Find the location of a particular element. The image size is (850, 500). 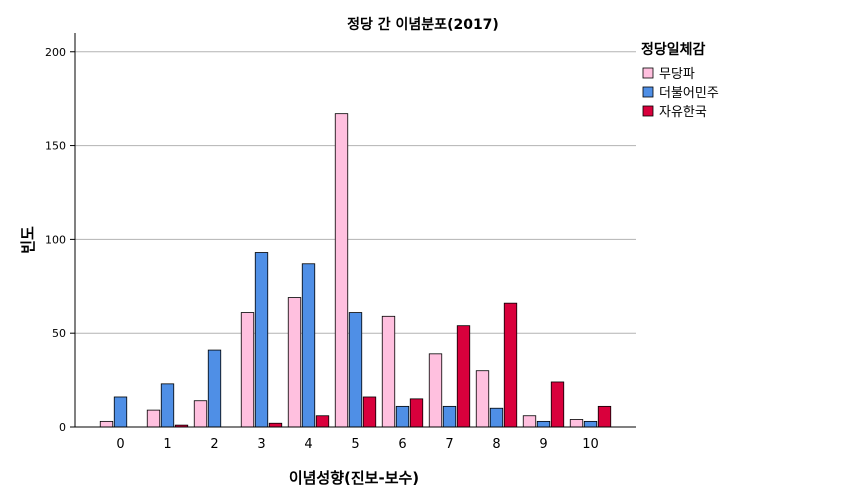

y-axis-title: 빈도 is located at coordinates (28, 240).